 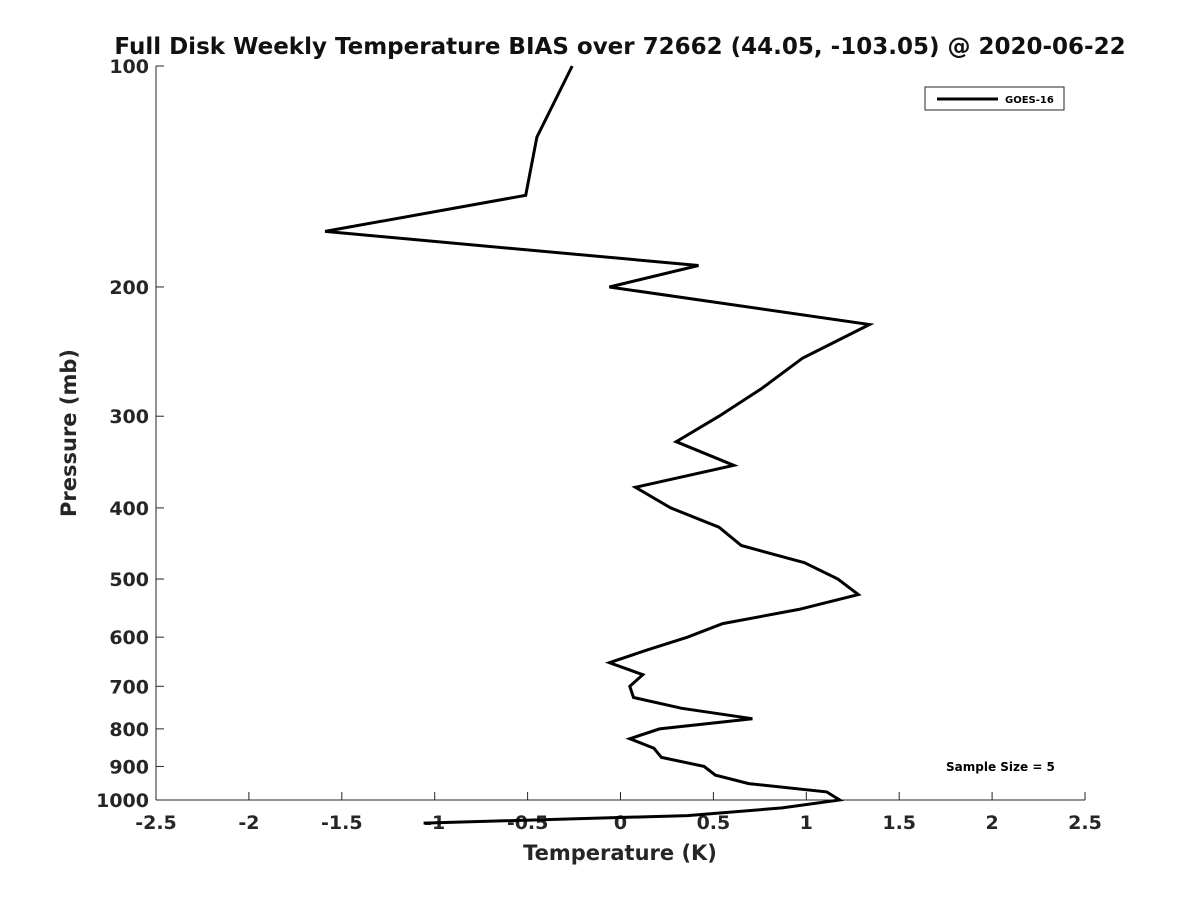 I want to click on x-tick-label: 2, so click(x=991, y=823).